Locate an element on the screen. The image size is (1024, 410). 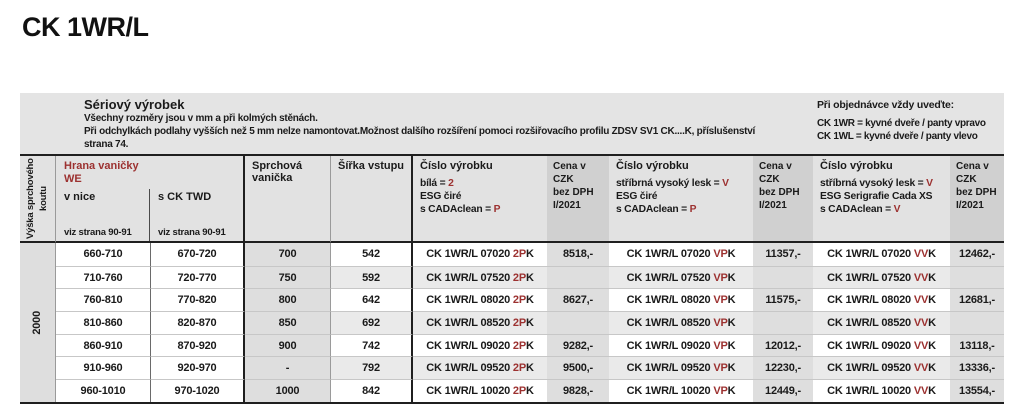
range-s-ck-twd: 920-970 is located at coordinates (198, 368).